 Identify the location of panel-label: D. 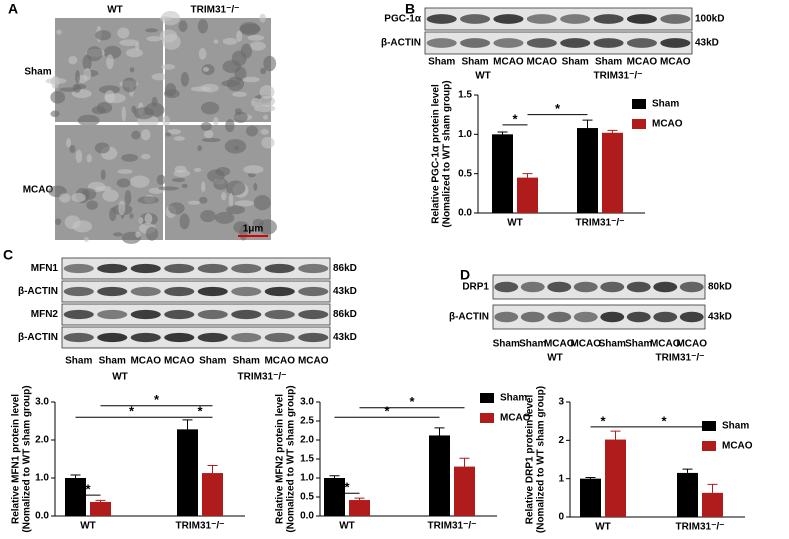
(465, 275).